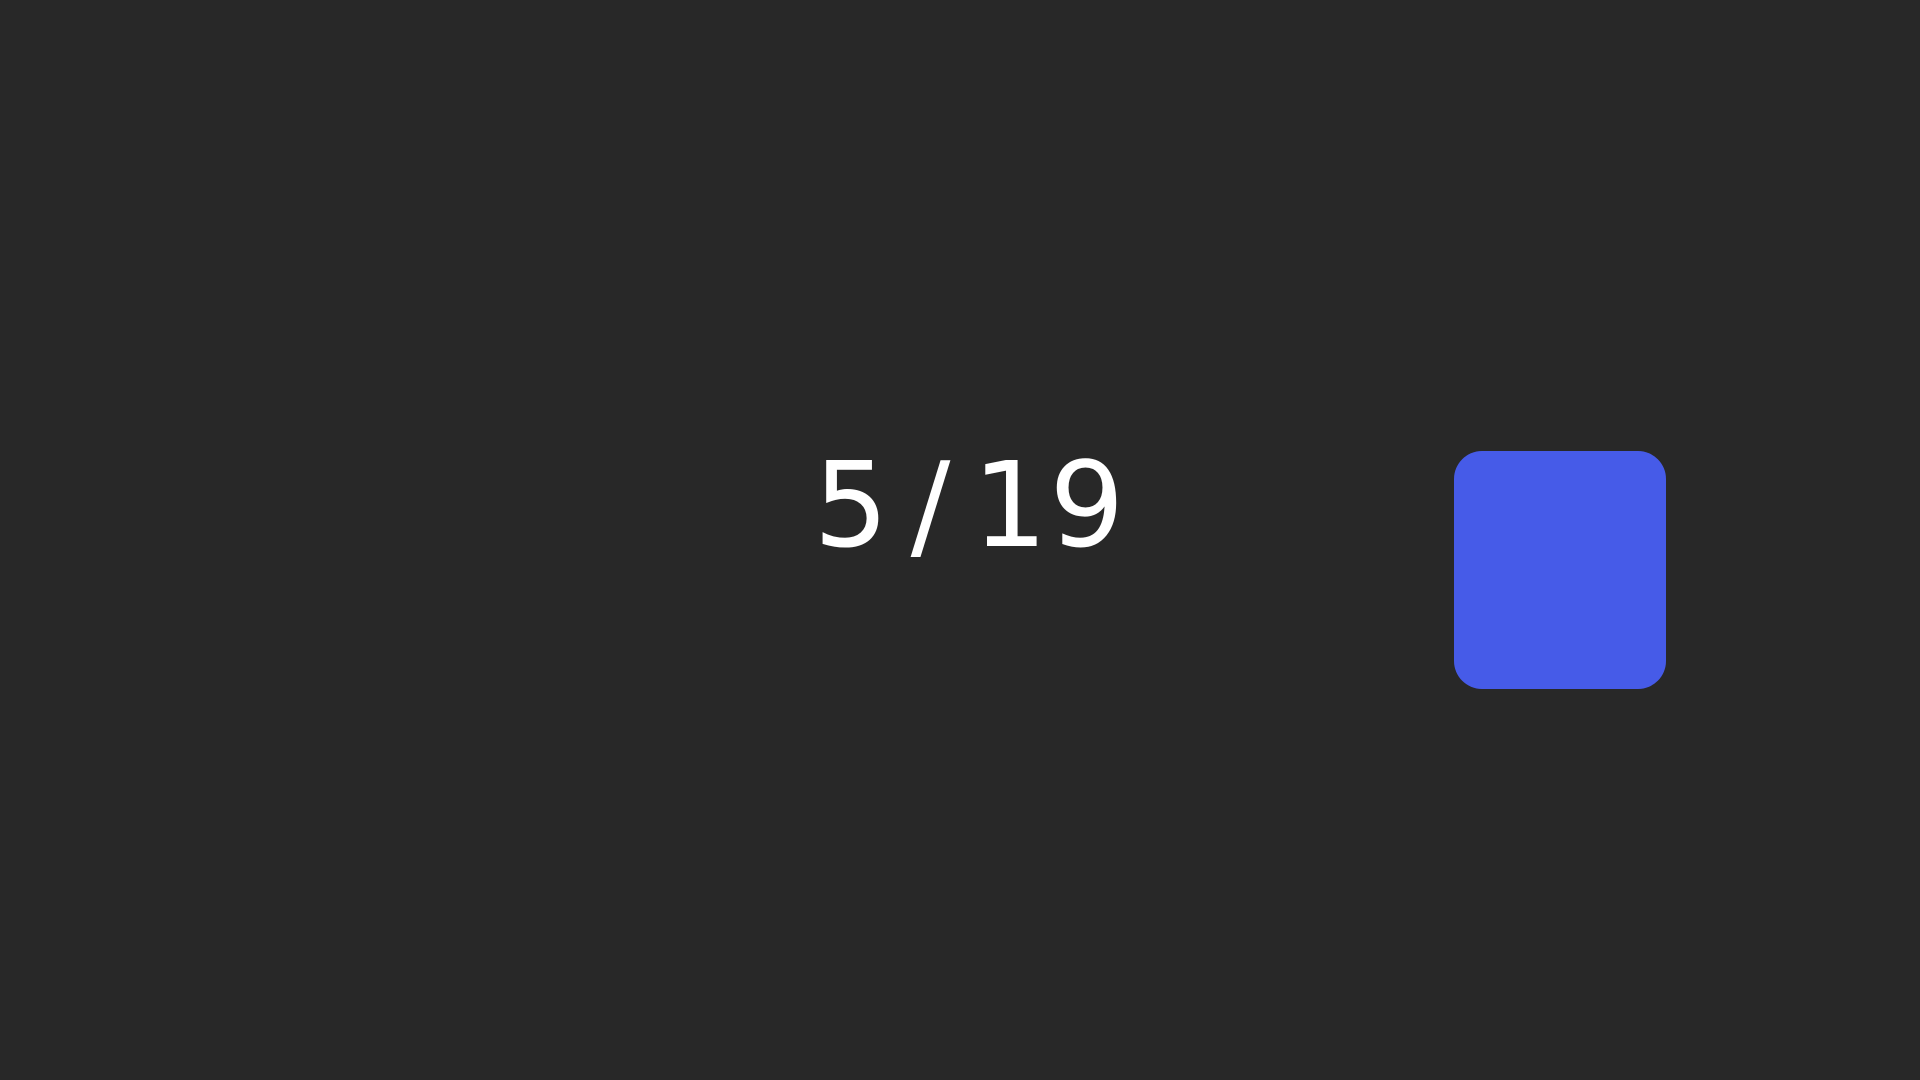  Describe the element at coordinates (970, 505) in the screenshot. I see `slide-counter: 5 / 19` at that location.